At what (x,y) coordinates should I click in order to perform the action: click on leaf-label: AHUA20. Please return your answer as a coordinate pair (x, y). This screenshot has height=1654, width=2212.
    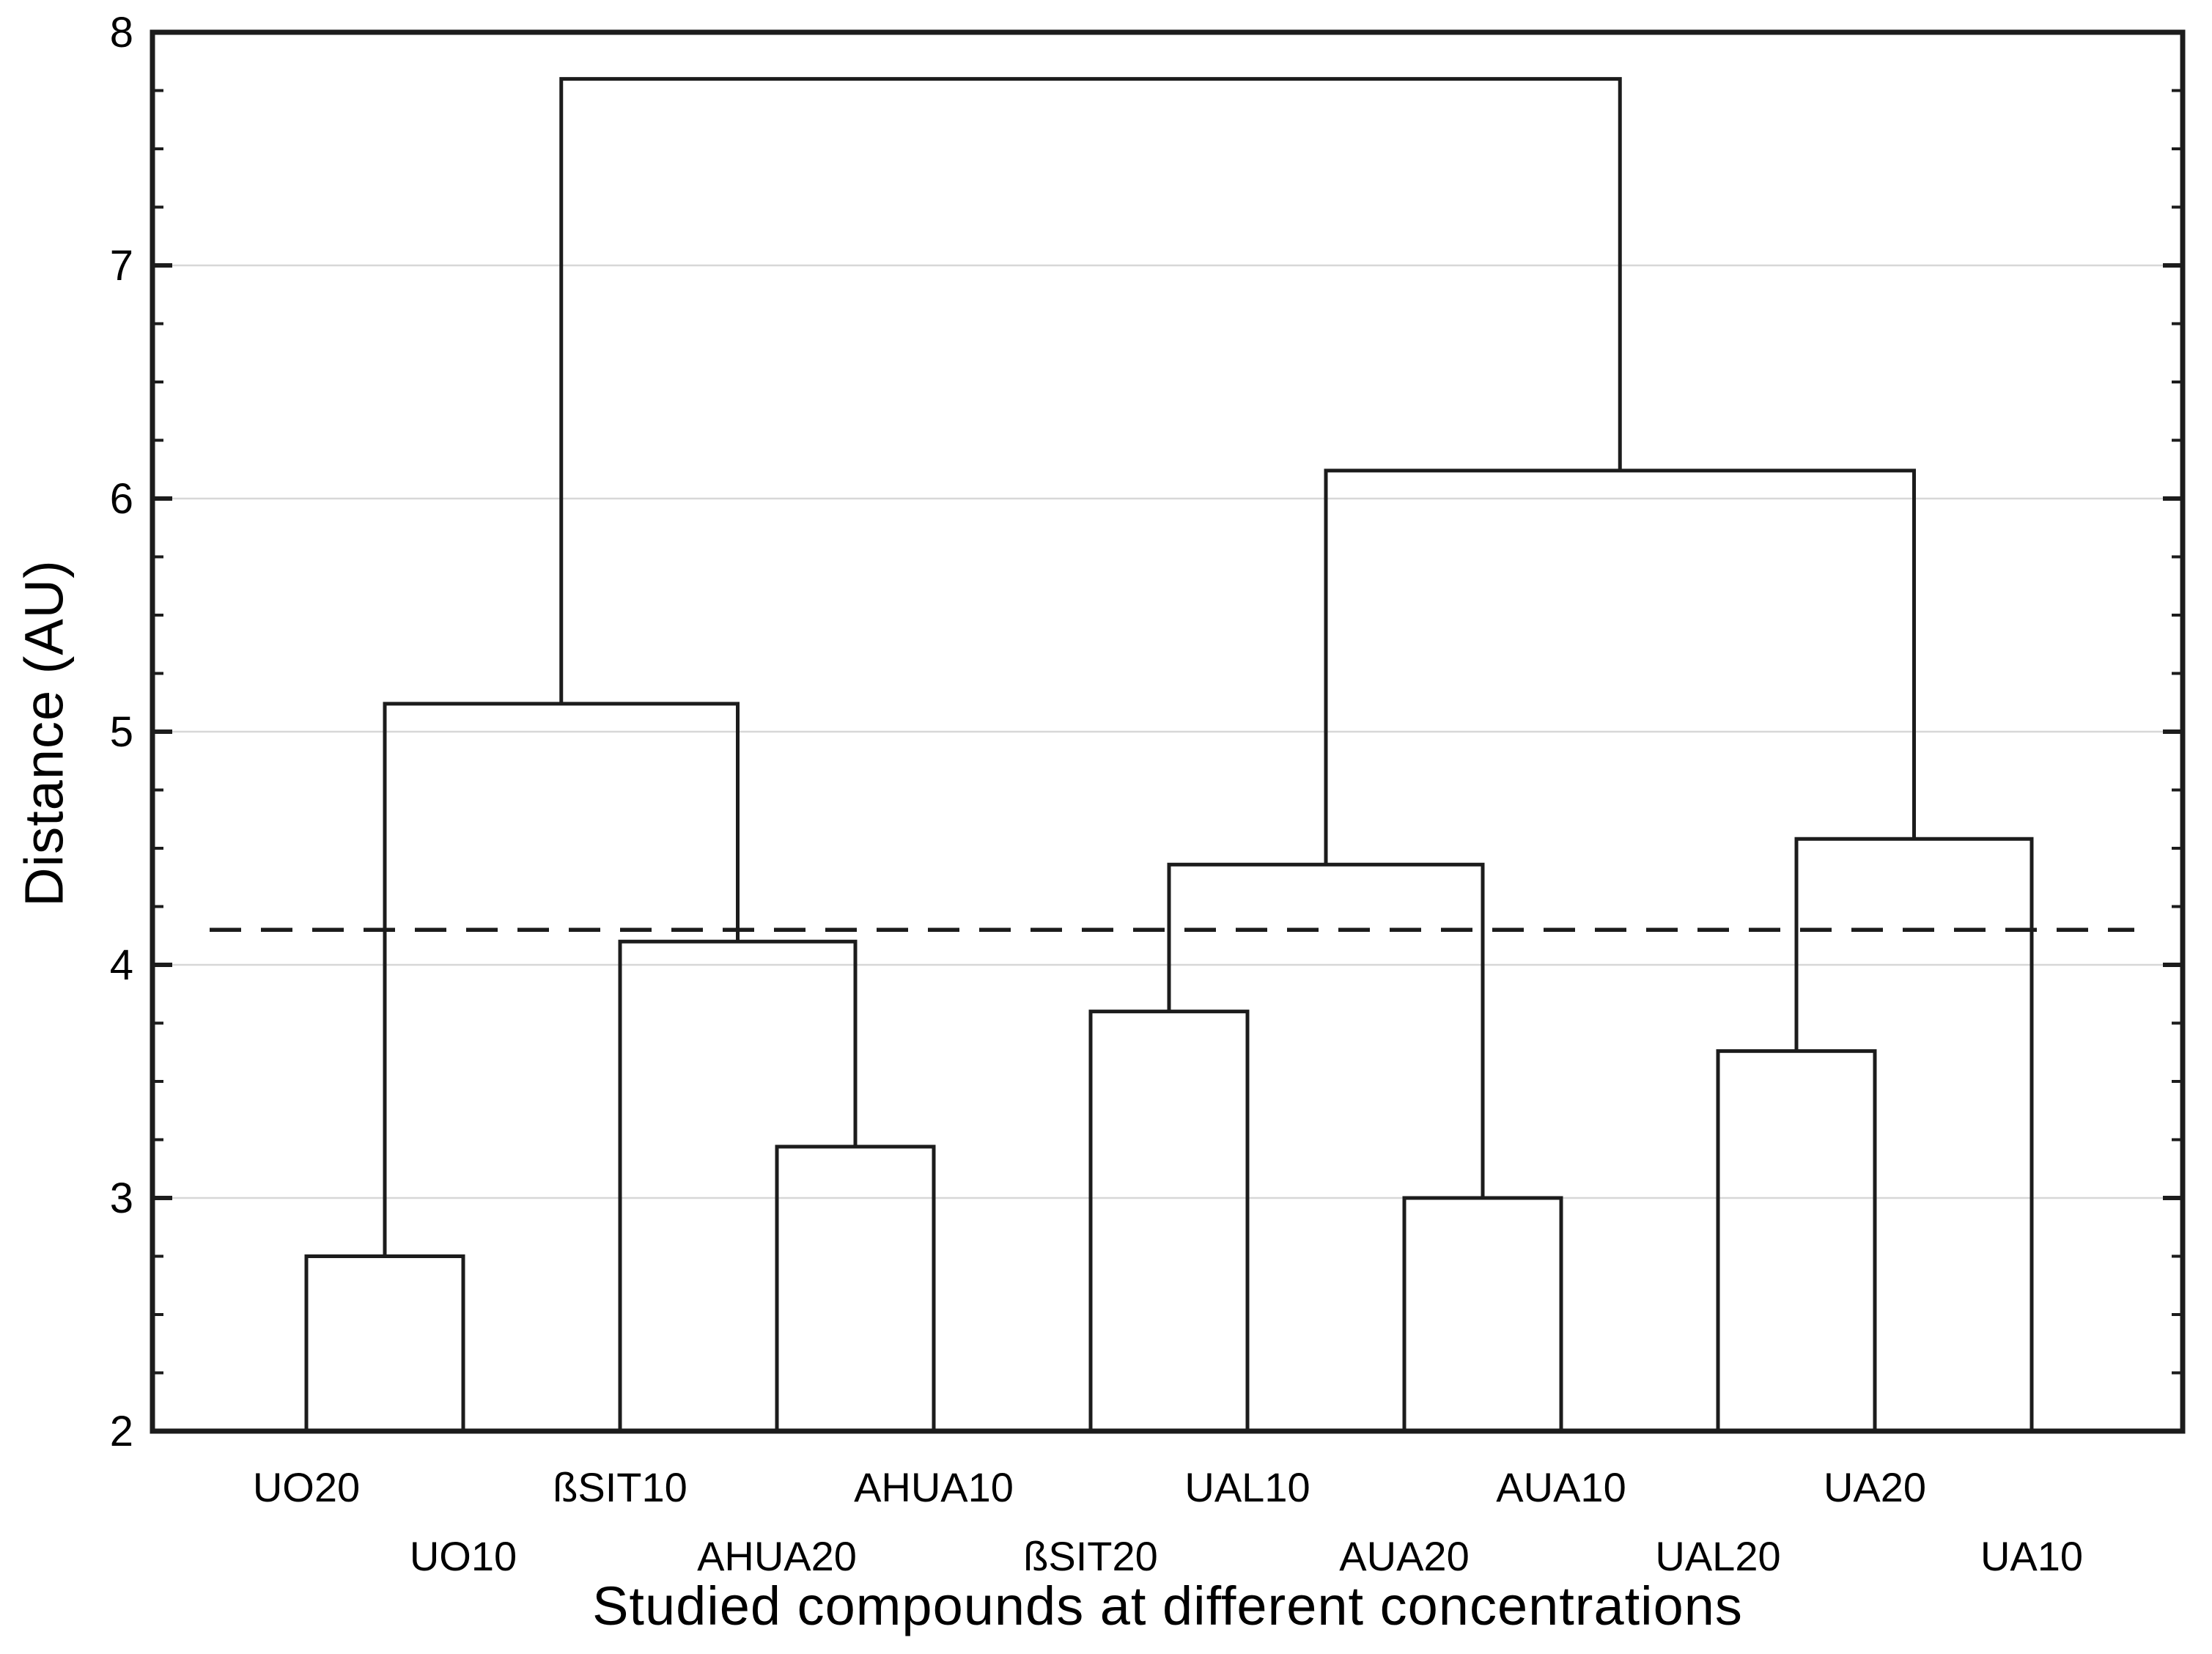
    Looking at the image, I should click on (777, 1556).